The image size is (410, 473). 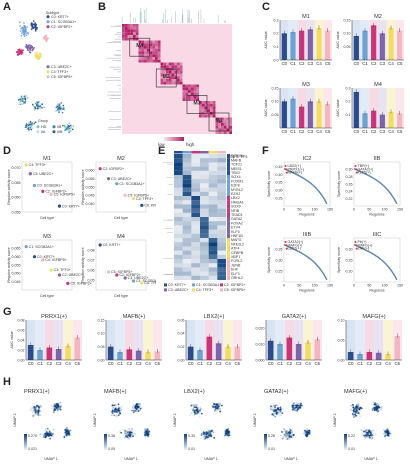 What do you see at coordinates (12, 339) in the screenshot?
I see `y-axis-label: AUC value` at bounding box center [12, 339].